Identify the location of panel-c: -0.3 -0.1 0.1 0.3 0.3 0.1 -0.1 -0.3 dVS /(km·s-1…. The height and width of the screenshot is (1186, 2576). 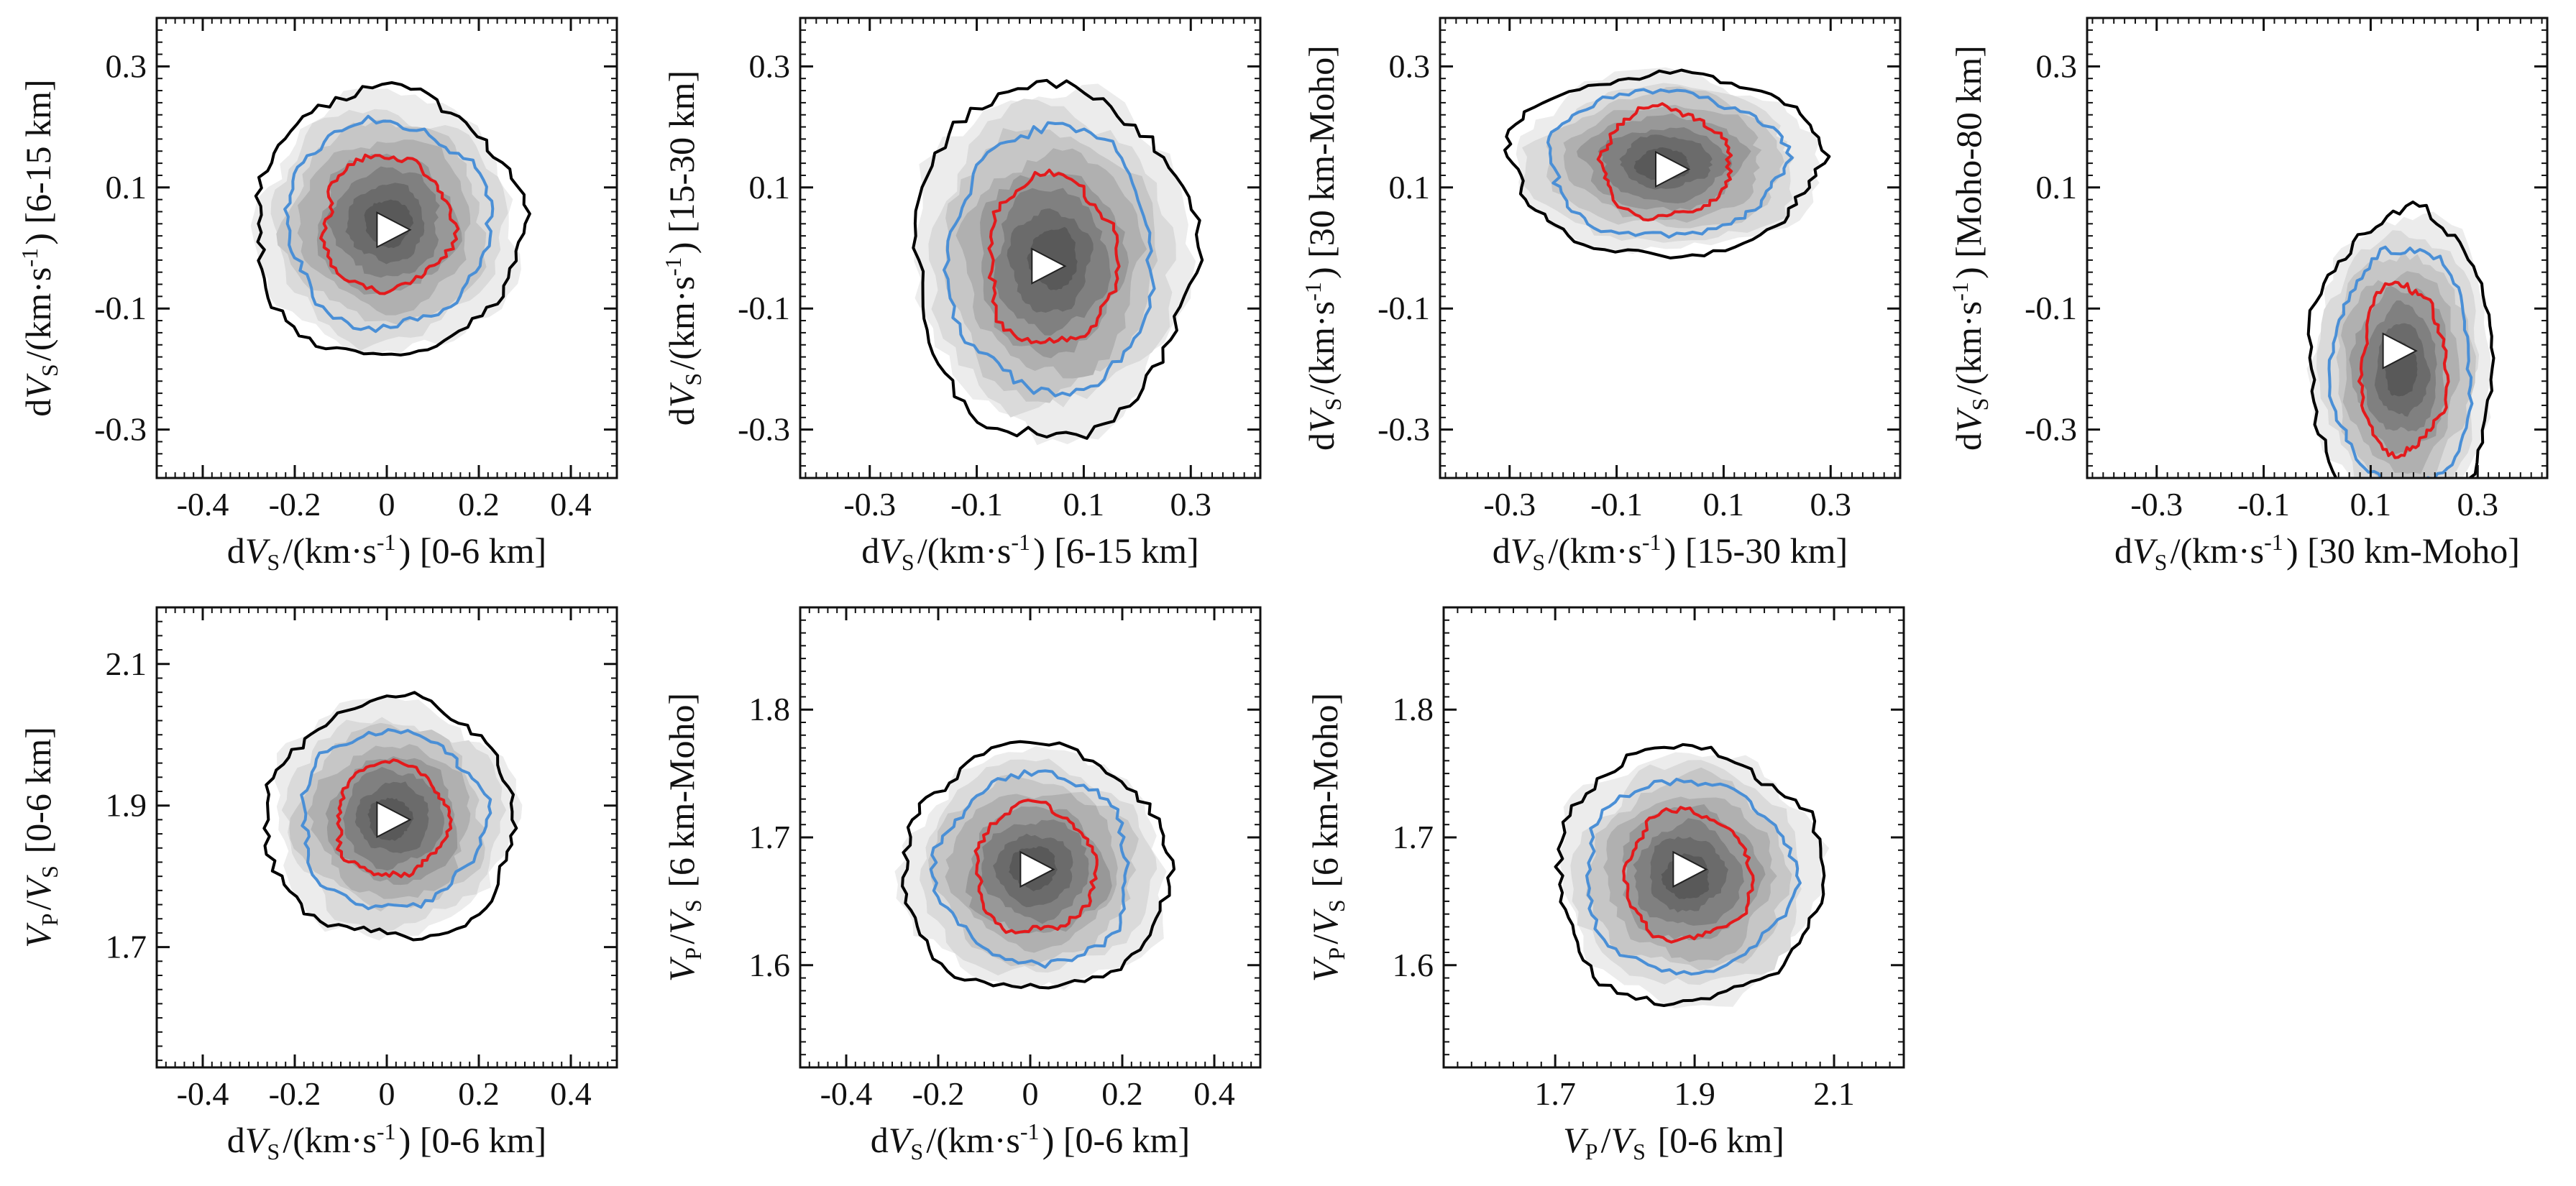
(1601, 296).